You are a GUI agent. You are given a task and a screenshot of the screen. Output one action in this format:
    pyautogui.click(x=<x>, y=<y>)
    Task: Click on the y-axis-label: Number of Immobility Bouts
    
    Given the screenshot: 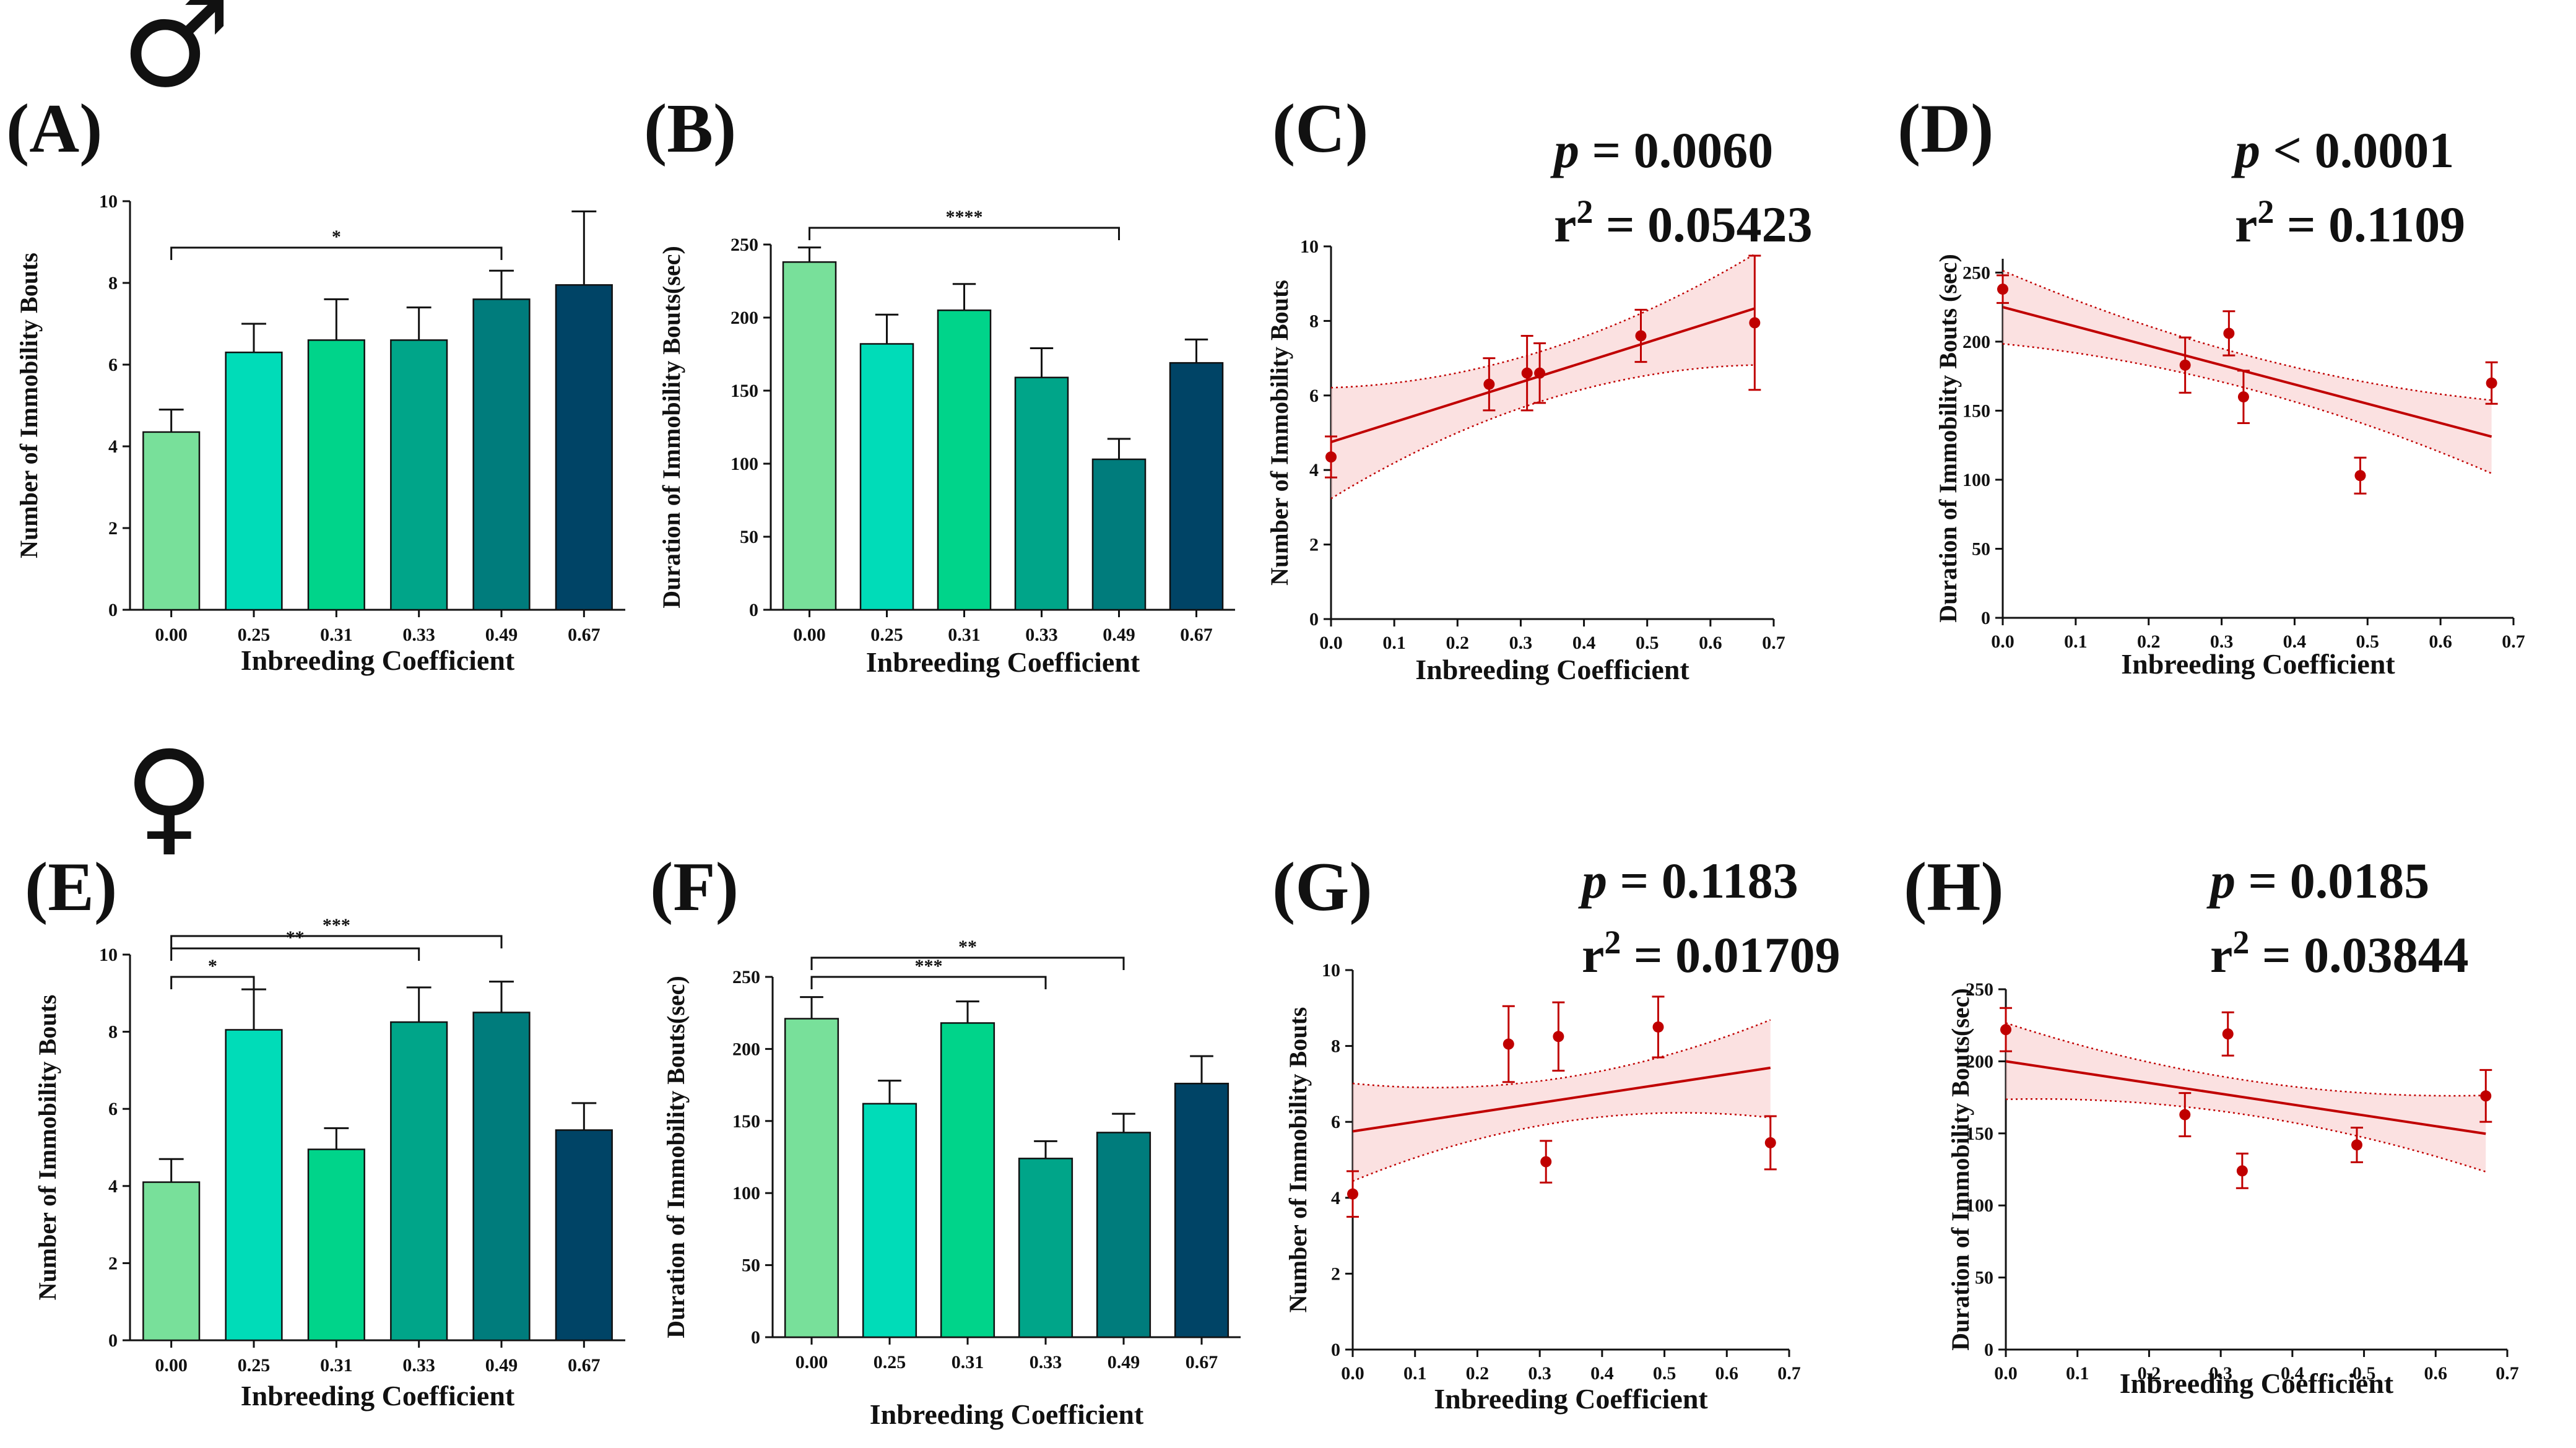 What is the action you would take?
    pyautogui.click(x=47, y=1148)
    